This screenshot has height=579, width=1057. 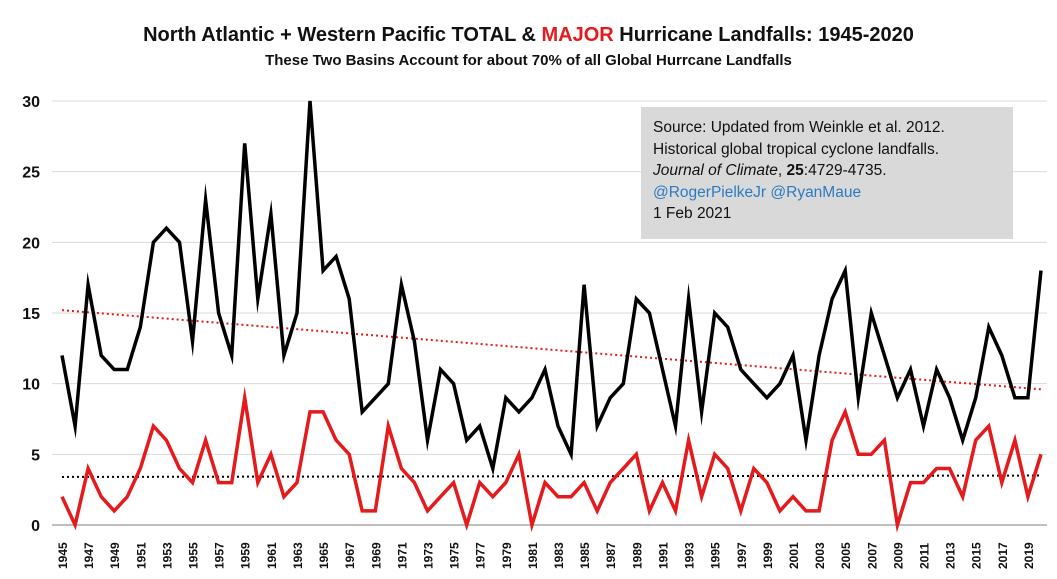 I want to click on source-handles-link: @RogerPielkeJr @RyanMaue, so click(x=757, y=192).